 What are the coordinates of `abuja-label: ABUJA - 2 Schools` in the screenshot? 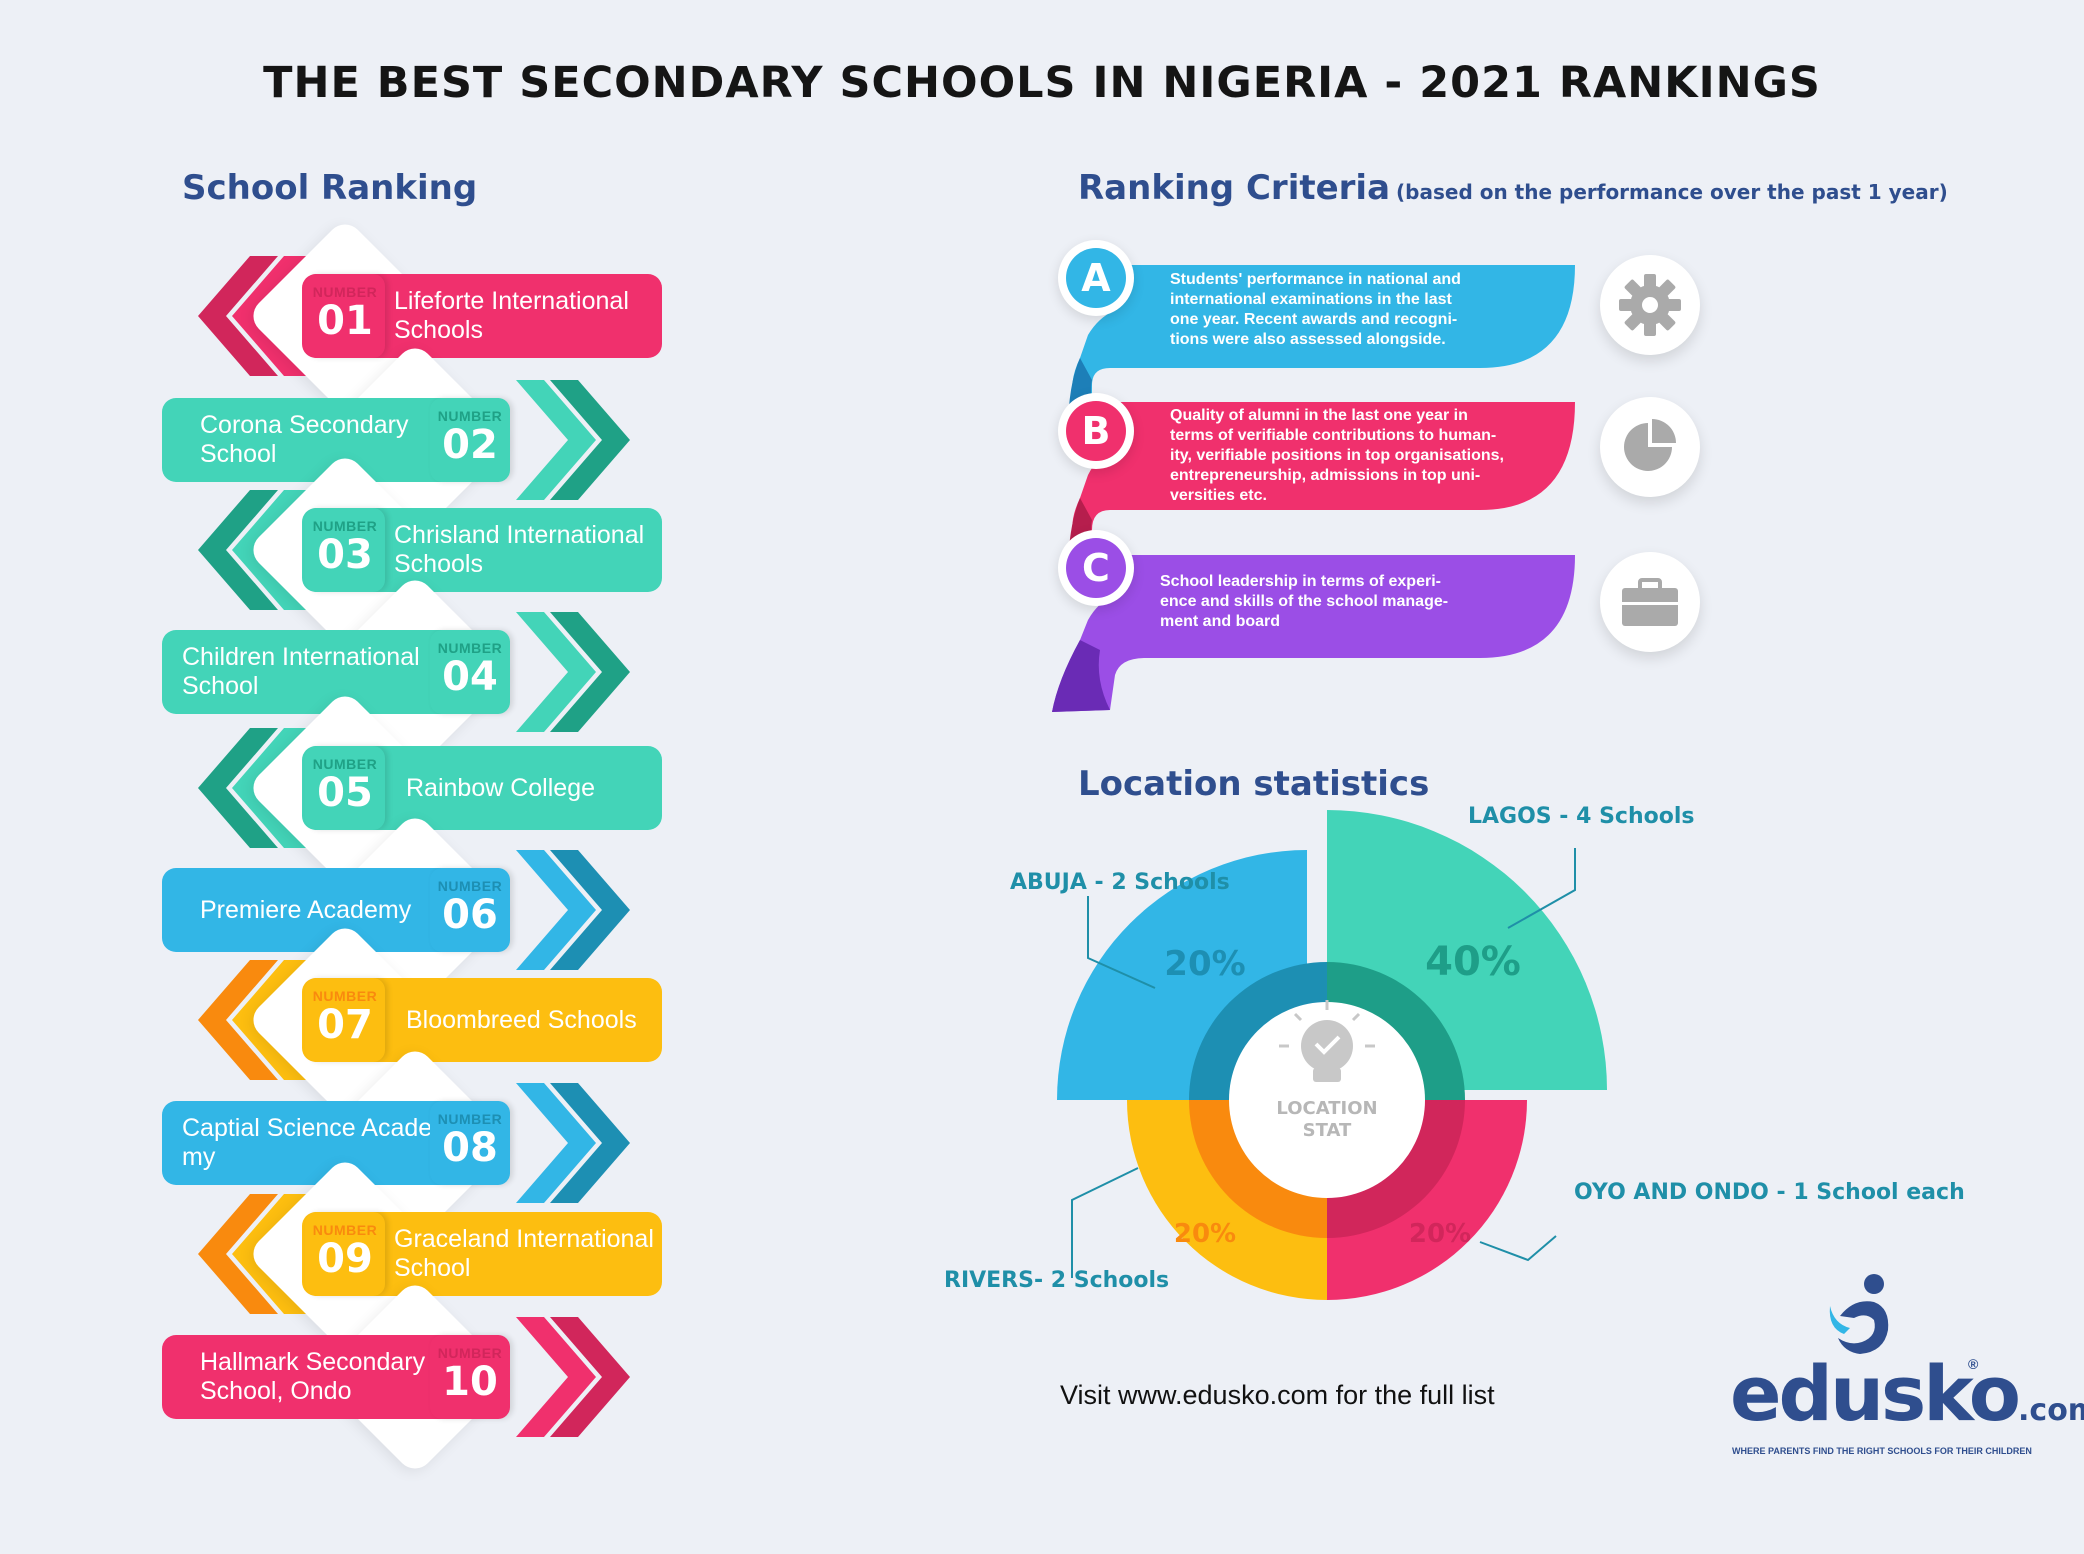 It's located at (1120, 882).